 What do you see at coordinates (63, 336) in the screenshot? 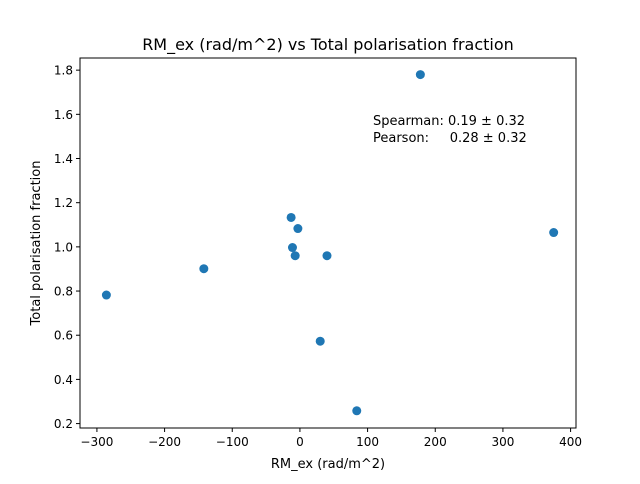
I see `y-tick-label: 0.6` at bounding box center [63, 336].